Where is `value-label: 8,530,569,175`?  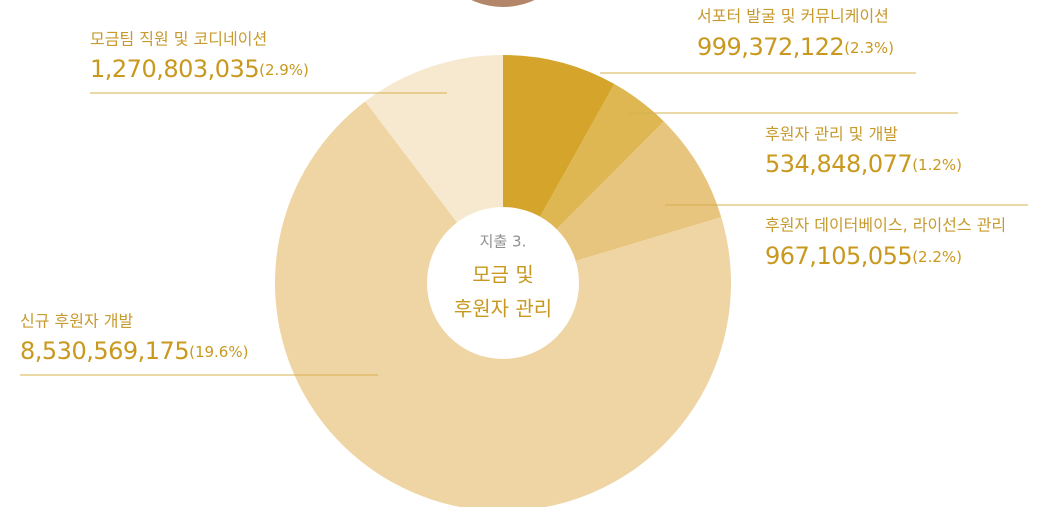
value-label: 8,530,569,175 is located at coordinates (104, 351).